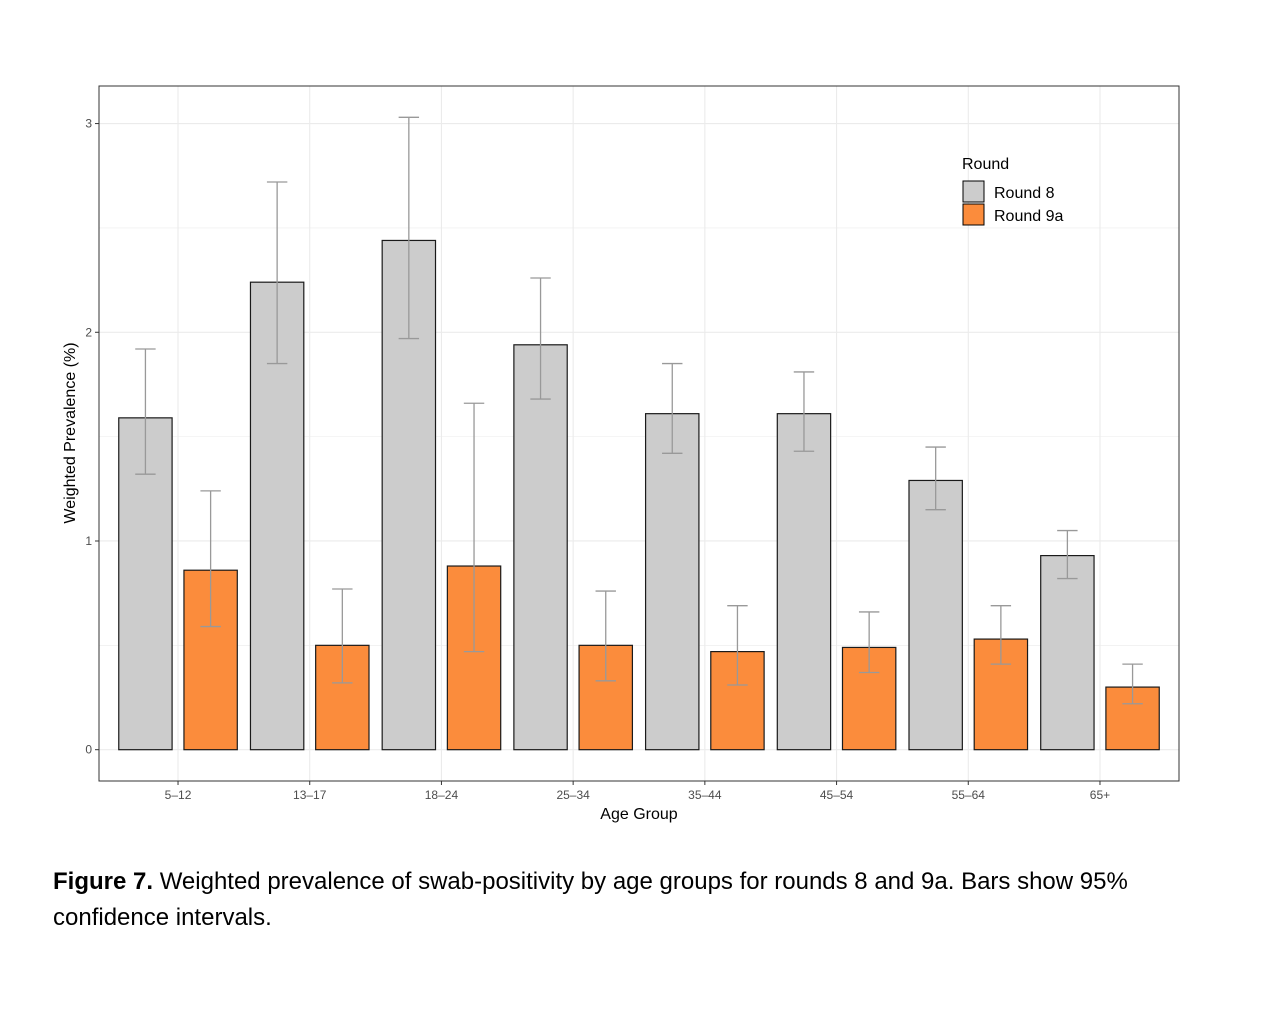  Describe the element at coordinates (1028, 216) in the screenshot. I see `legend-label-round-9a: Round 9a` at that location.